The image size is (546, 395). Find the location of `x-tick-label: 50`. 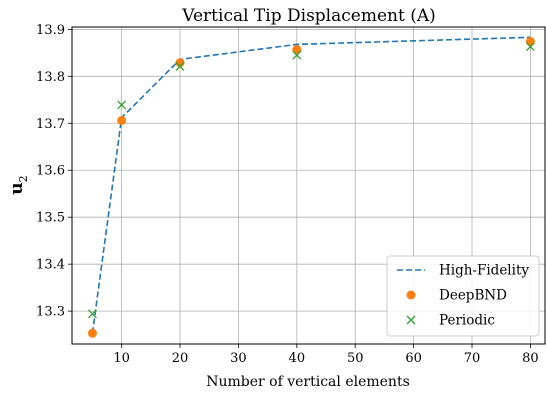

x-tick-label: 50 is located at coordinates (355, 358).